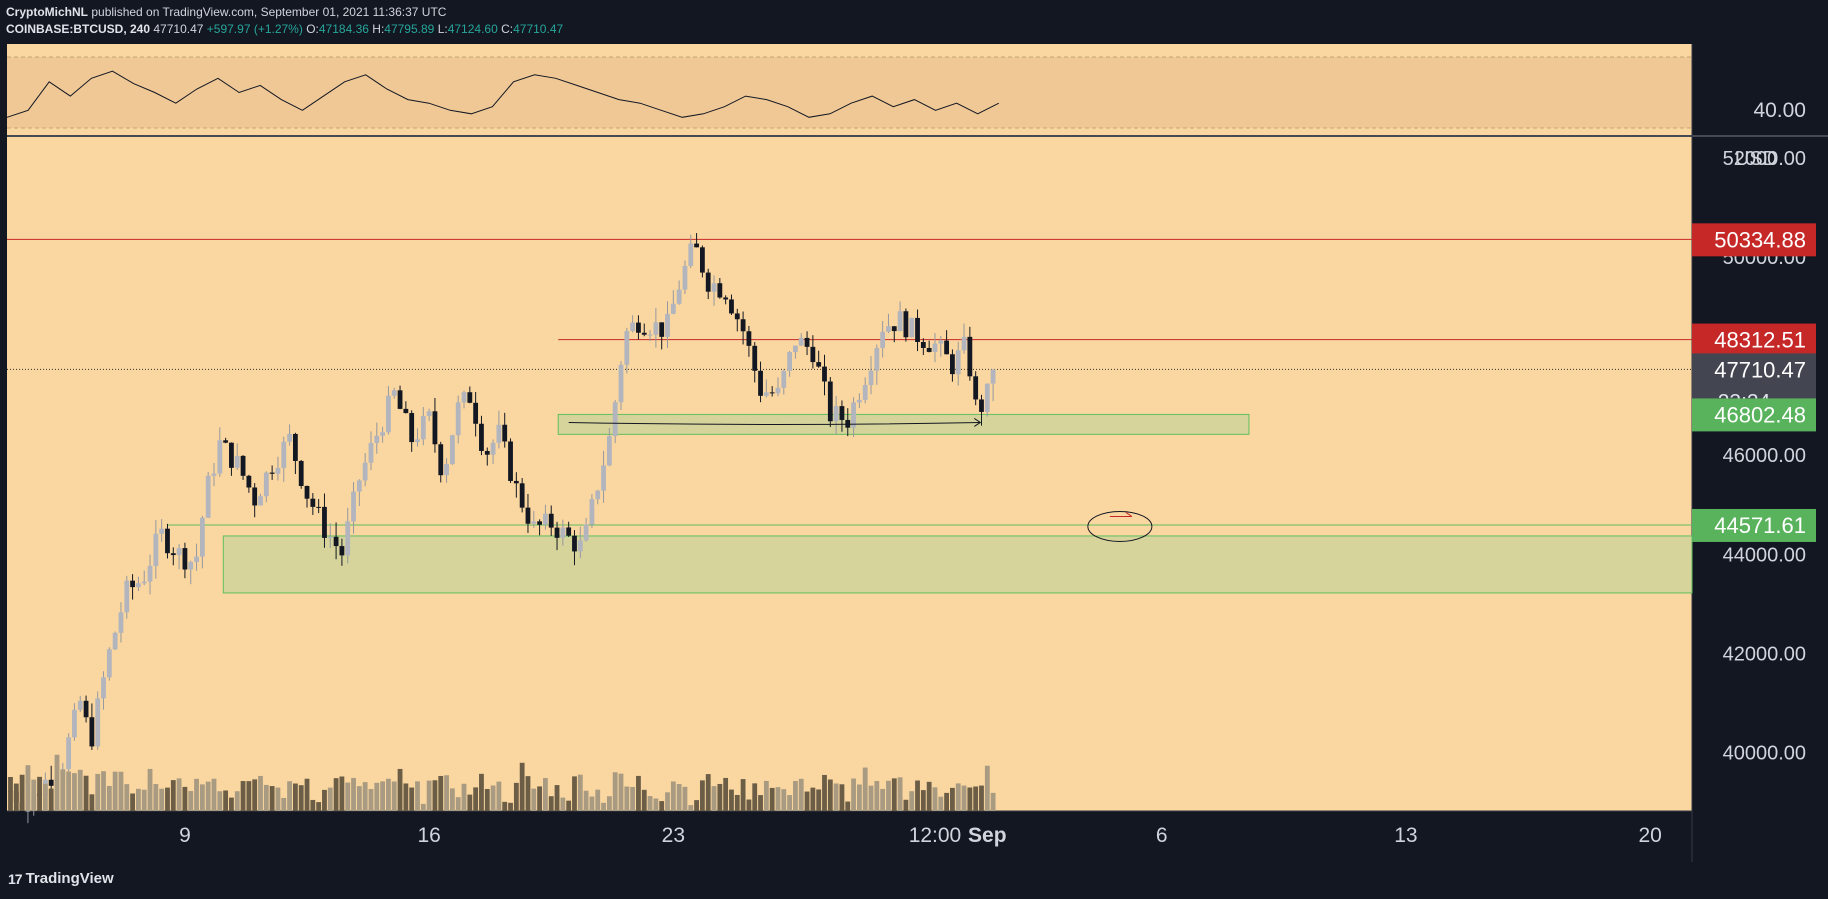 The height and width of the screenshot is (899, 1828). I want to click on low-value: 47124.60, so click(472, 29).